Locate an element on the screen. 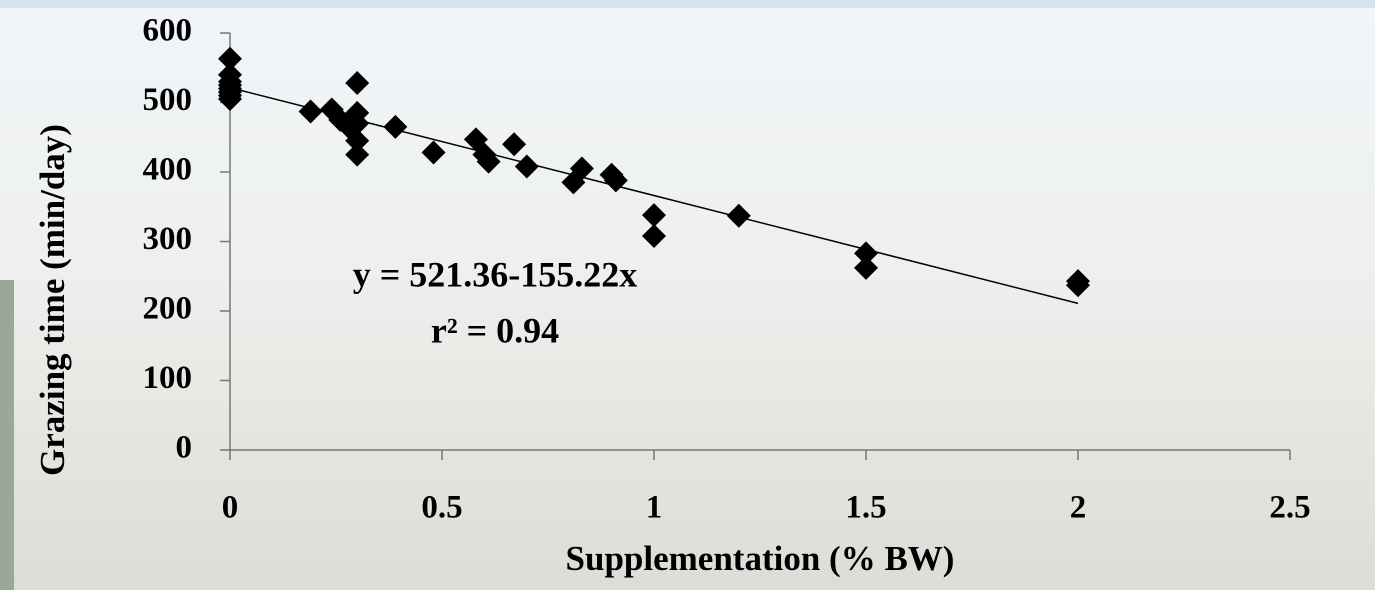  y-tick-label: 400 is located at coordinates (168, 170).